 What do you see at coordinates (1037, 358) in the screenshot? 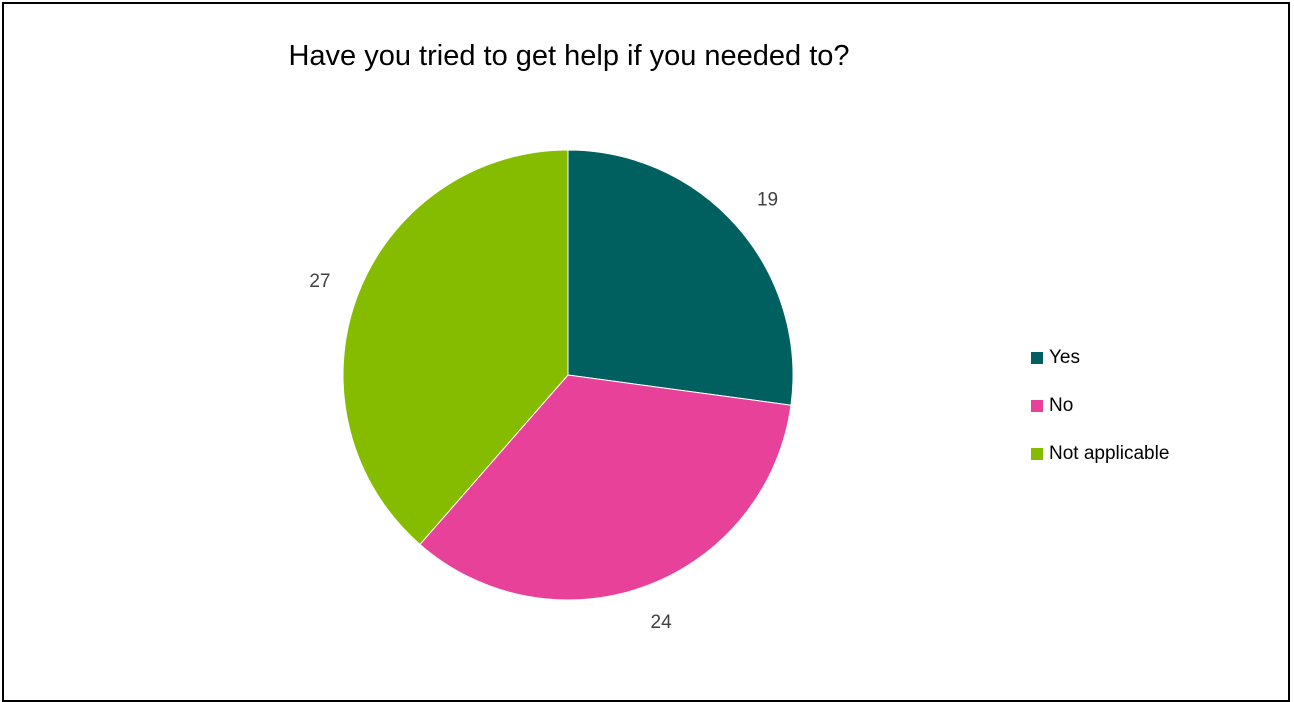
I see `legend-swatch-yes` at bounding box center [1037, 358].